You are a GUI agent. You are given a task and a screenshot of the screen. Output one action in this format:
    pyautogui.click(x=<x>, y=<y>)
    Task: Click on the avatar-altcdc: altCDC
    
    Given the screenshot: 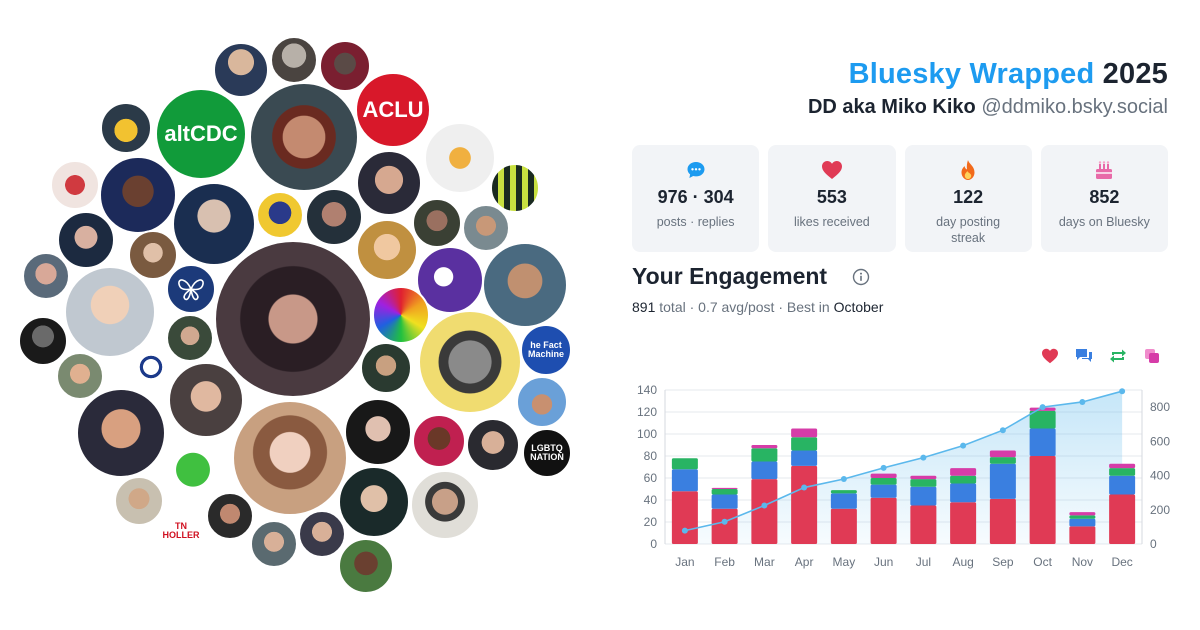 What is the action you would take?
    pyautogui.click(x=201, y=134)
    